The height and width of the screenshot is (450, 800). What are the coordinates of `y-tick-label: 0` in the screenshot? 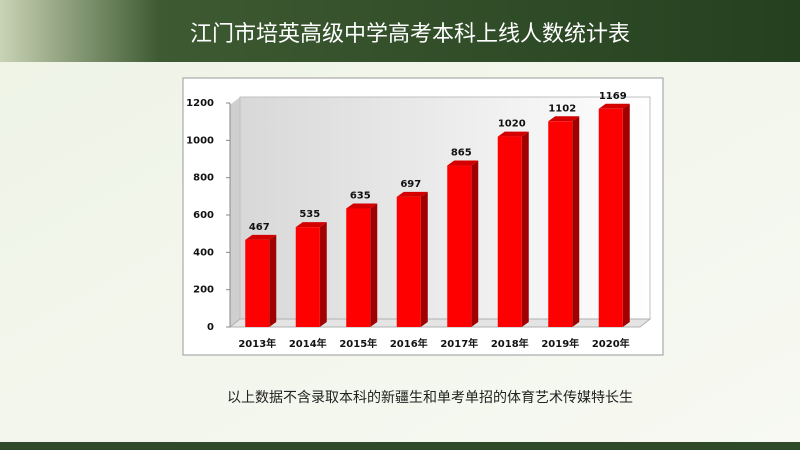 It's located at (210, 327).